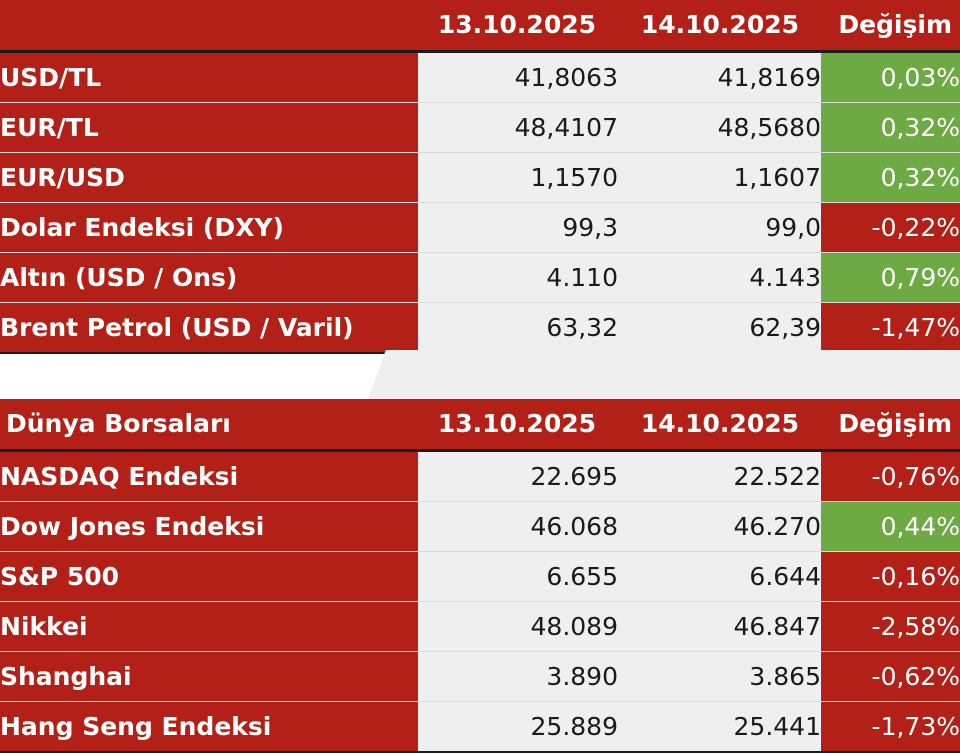 This screenshot has width=960, height=753. I want to click on row-value-date2: 6.644, so click(719, 576).